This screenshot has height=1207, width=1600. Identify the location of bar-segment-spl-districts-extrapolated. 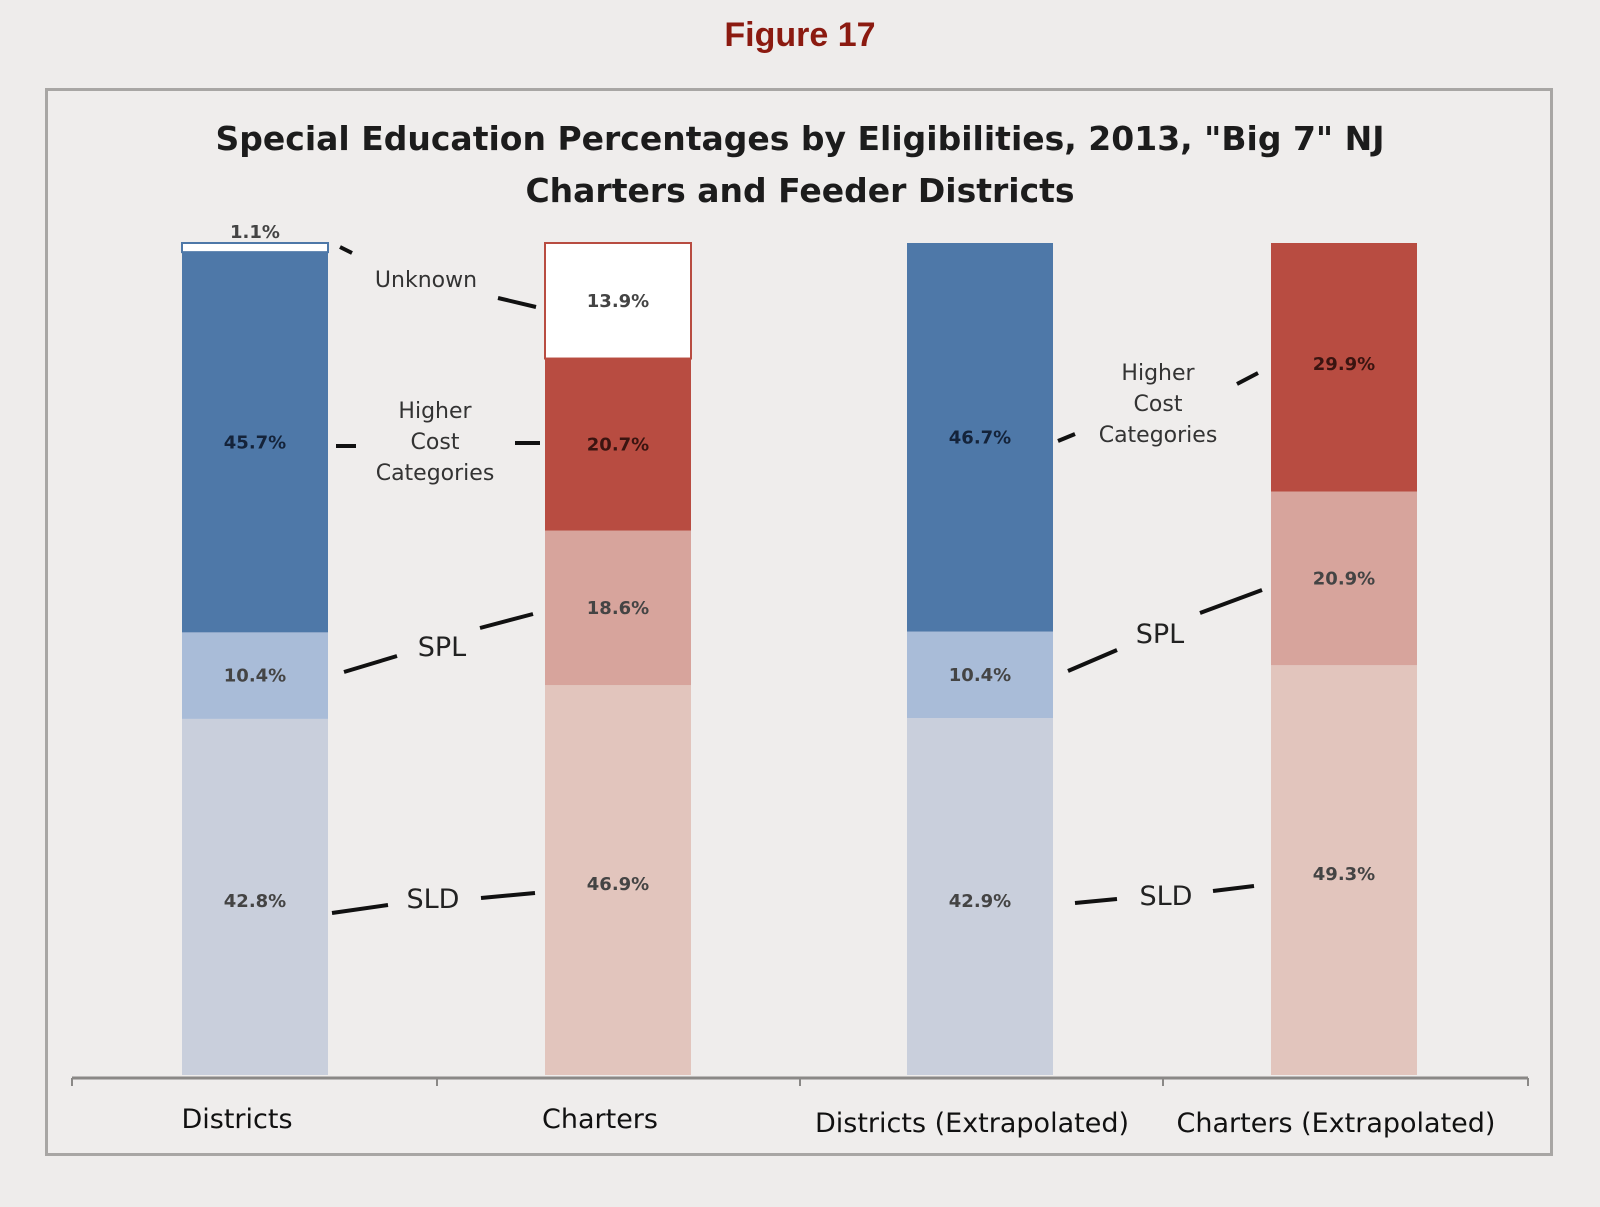
(980, 675).